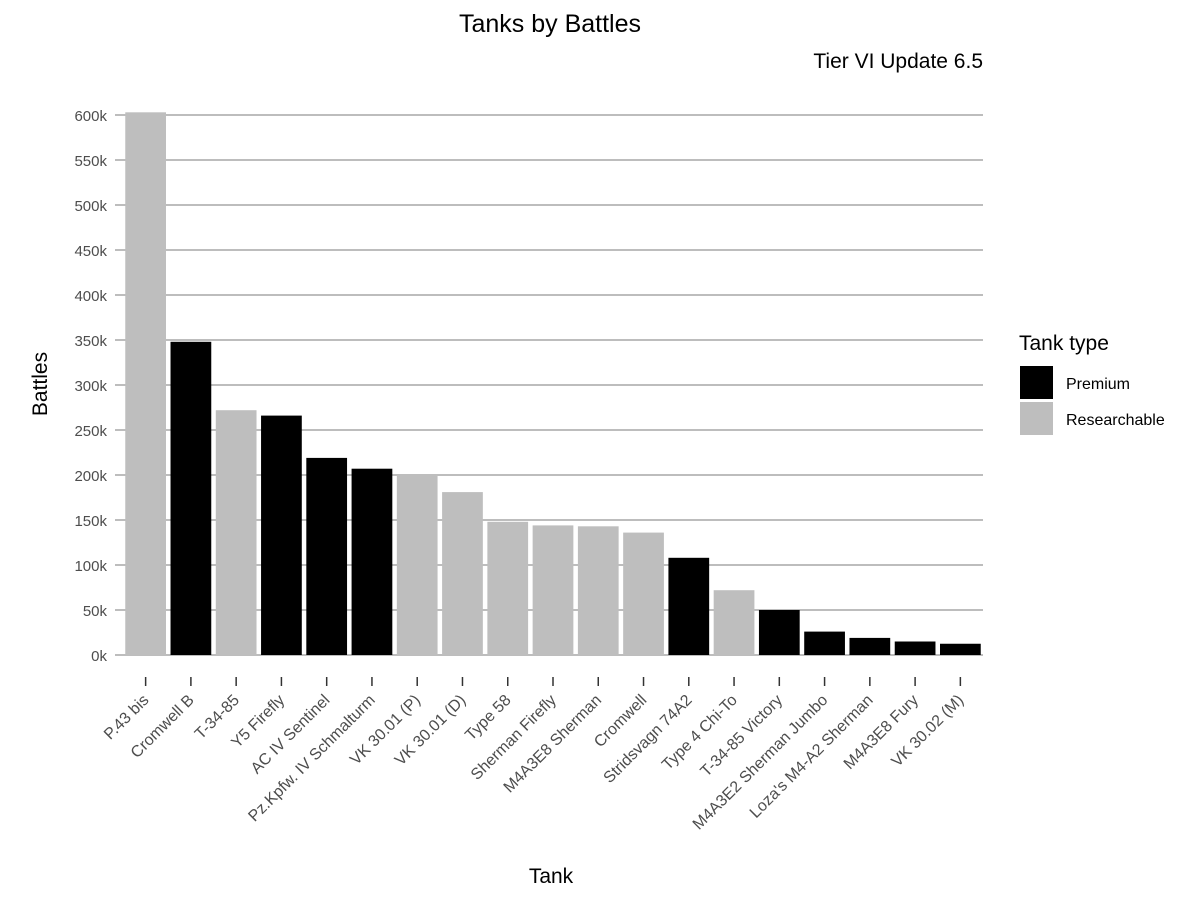 Image resolution: width=1200 pixels, height=900 pixels. What do you see at coordinates (1098, 384) in the screenshot?
I see `legend-label: Premium` at bounding box center [1098, 384].